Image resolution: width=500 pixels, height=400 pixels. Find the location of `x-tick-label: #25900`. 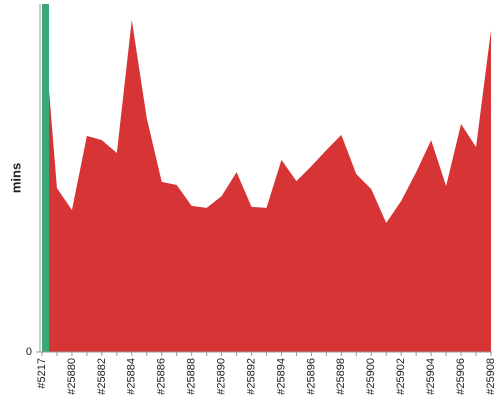

x-tick-label: #25900 is located at coordinates (371, 376).